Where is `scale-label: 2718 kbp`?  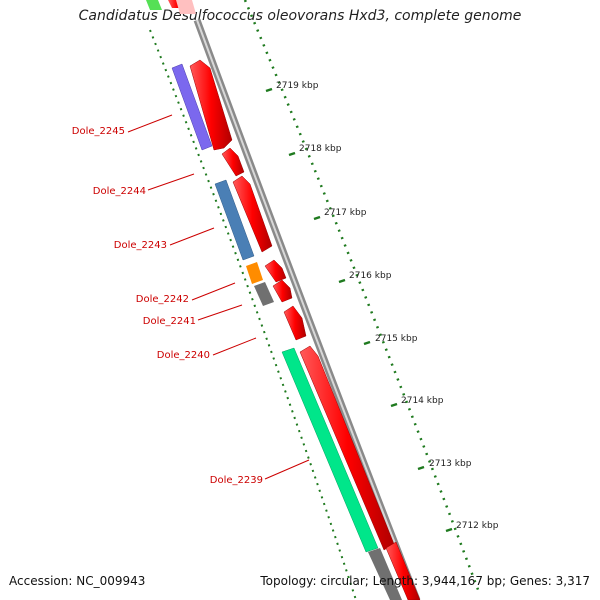
scale-label: 2718 kbp is located at coordinates (320, 149).